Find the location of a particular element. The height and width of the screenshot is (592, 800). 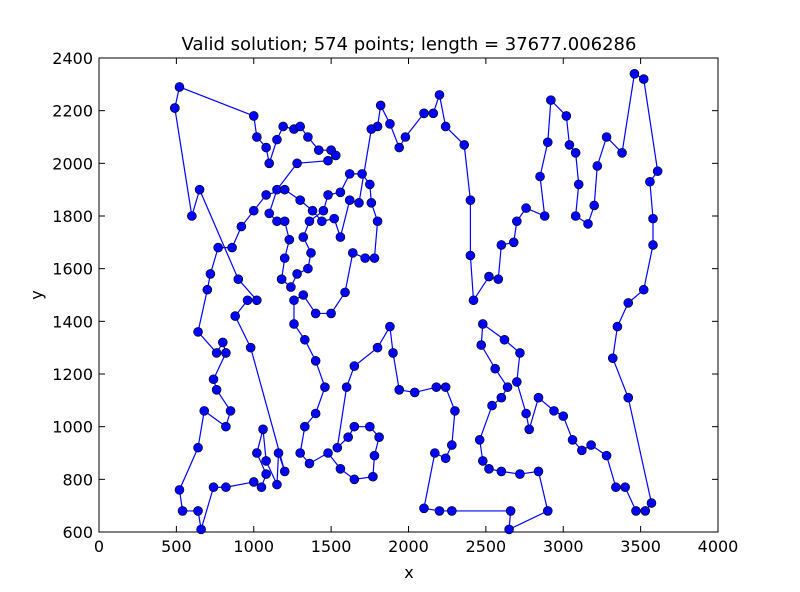

x-tick-label: 1000 is located at coordinates (253, 546).